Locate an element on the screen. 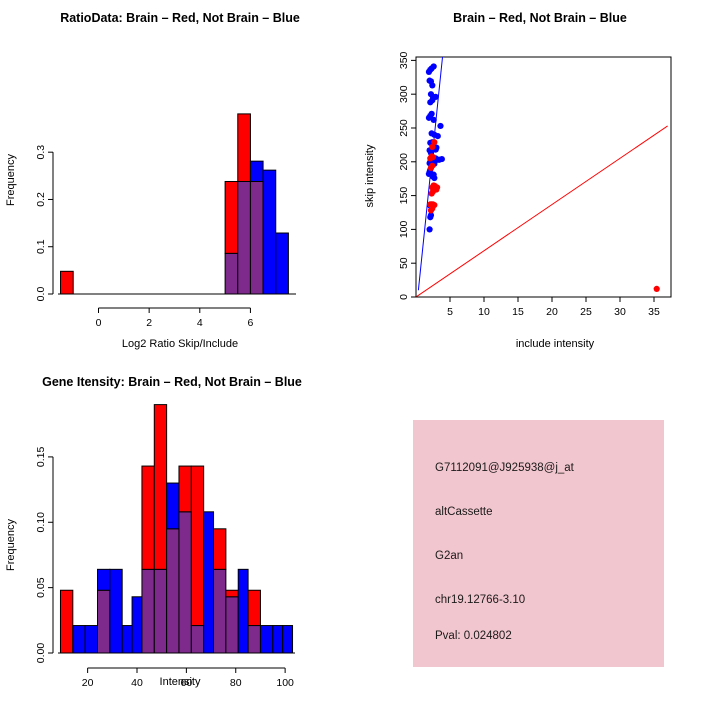  ratio-histogram-title: RatioData: Brain – Red, Not Brain – Blue is located at coordinates (180, 18).